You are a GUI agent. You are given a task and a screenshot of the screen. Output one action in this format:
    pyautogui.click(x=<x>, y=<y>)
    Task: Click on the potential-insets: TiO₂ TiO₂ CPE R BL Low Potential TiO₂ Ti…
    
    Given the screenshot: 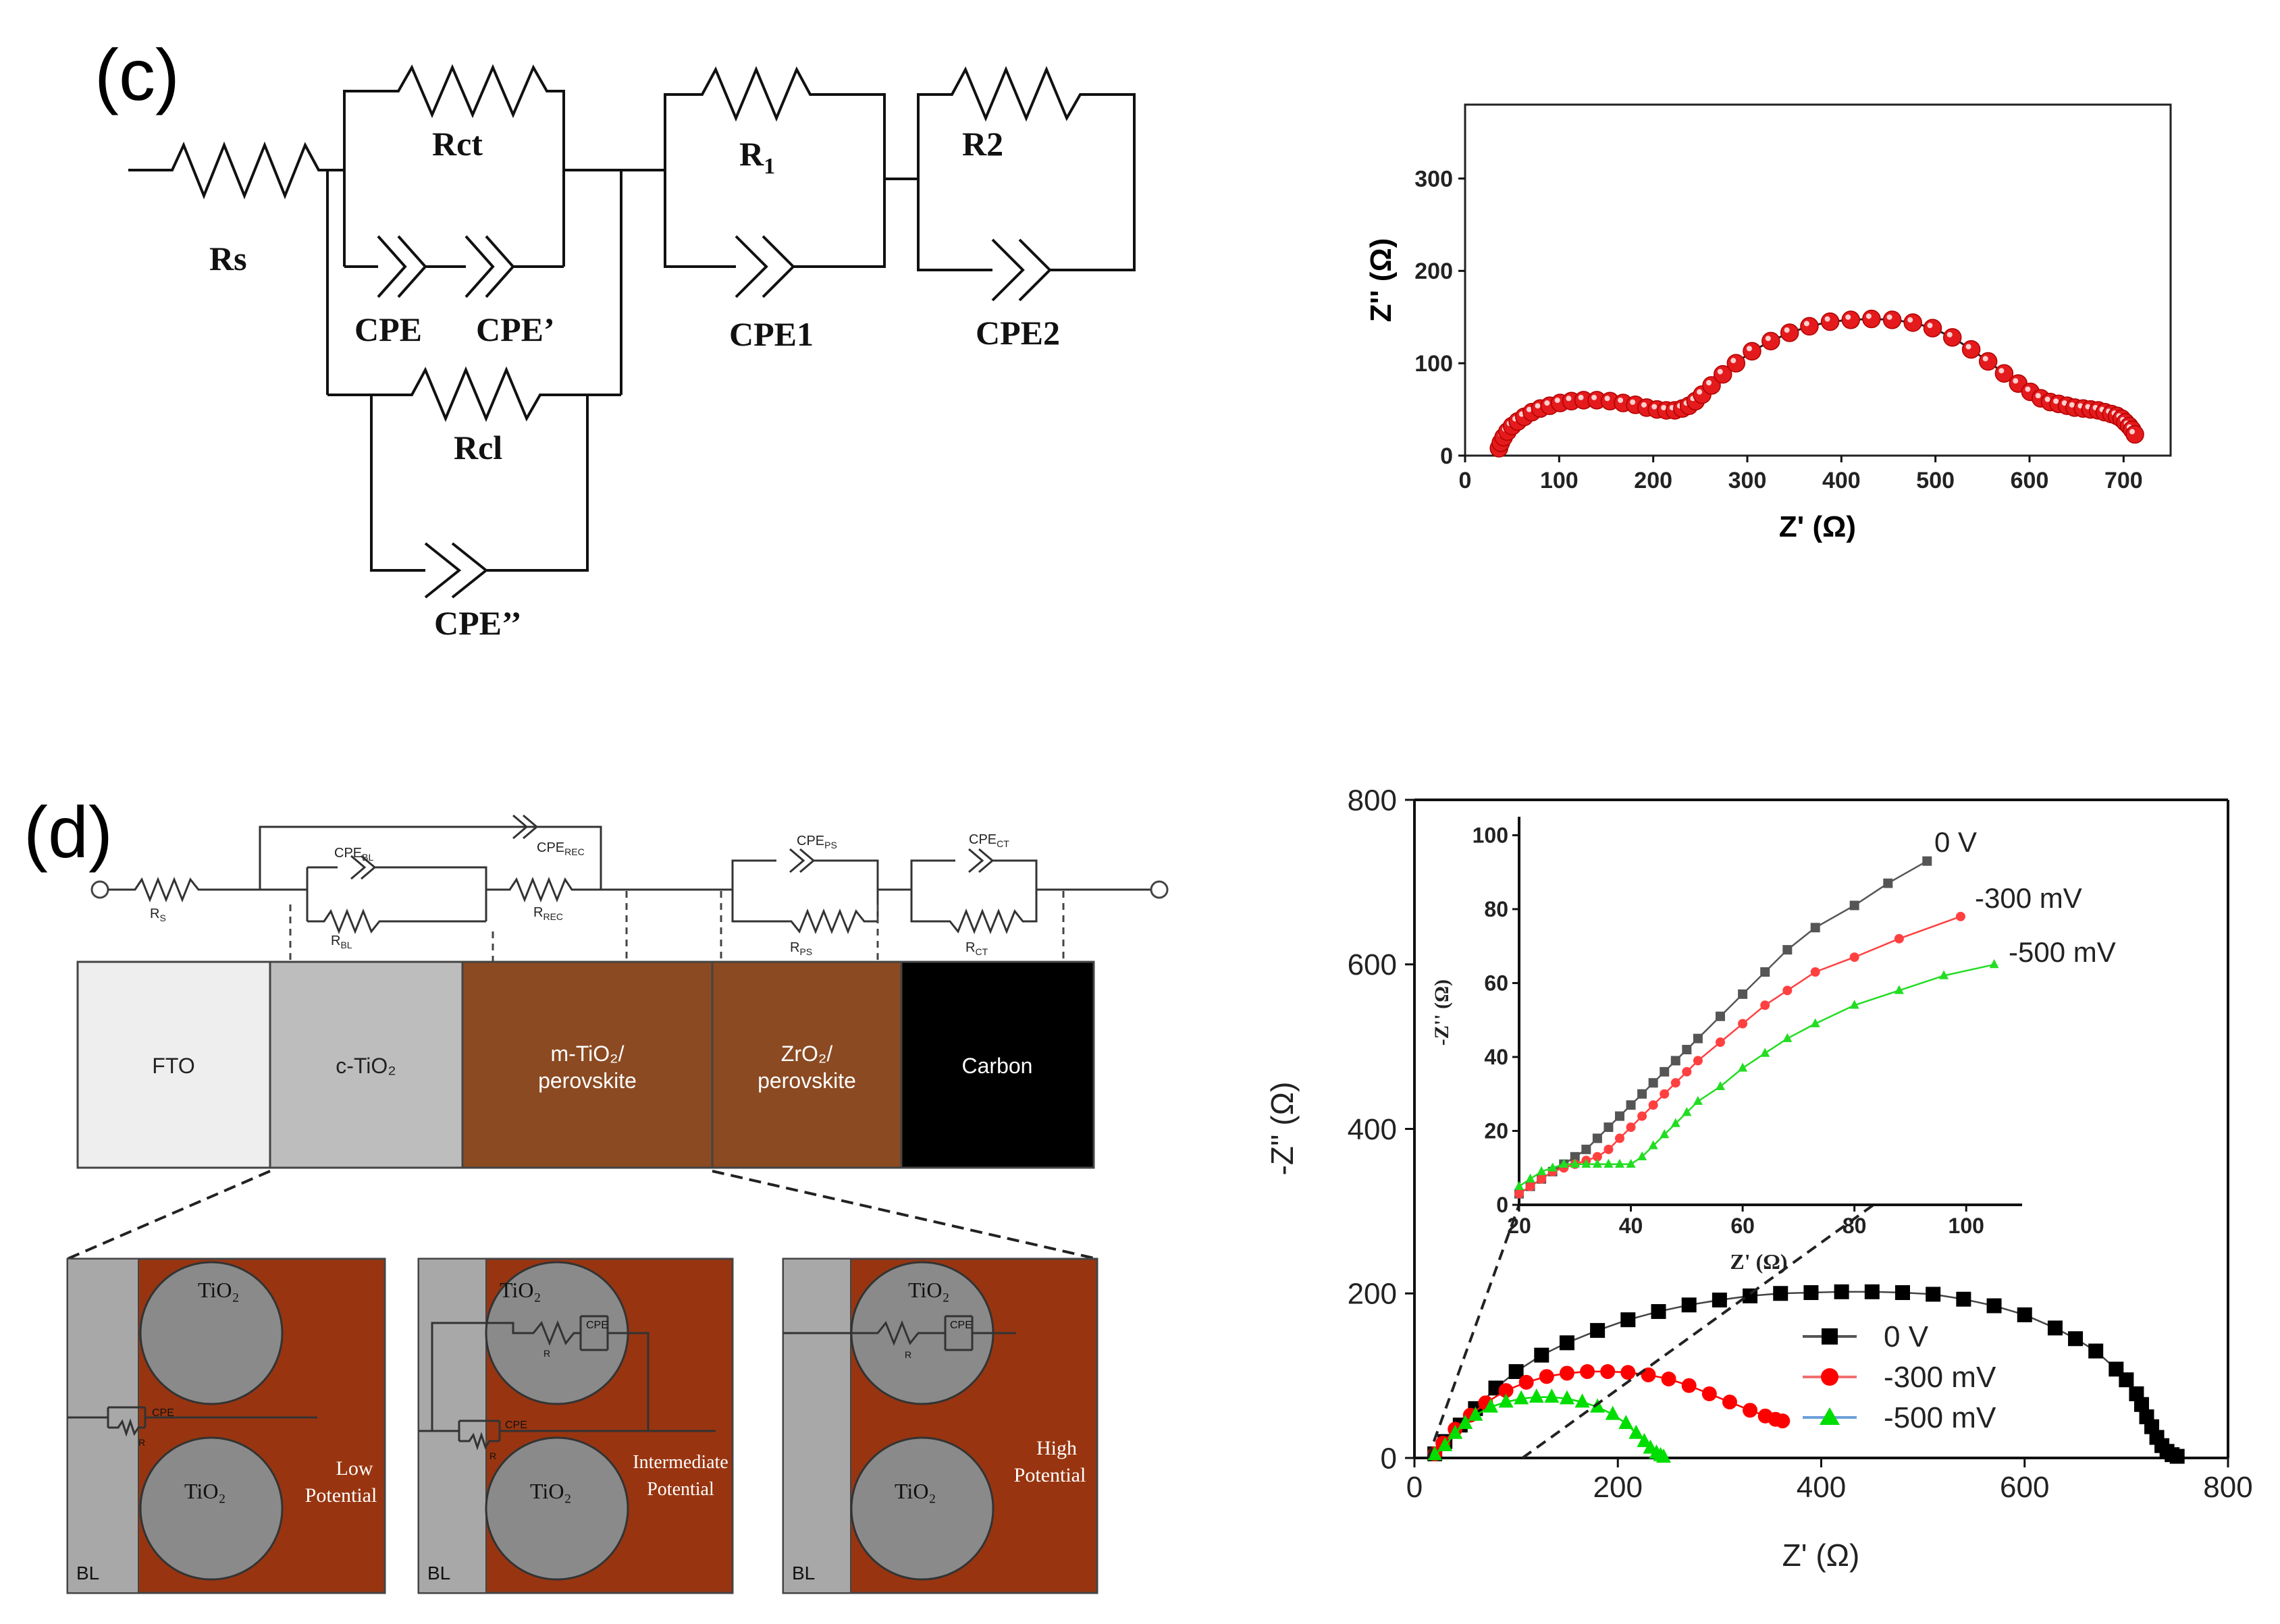 What is the action you would take?
    pyautogui.click(x=582, y=1425)
    